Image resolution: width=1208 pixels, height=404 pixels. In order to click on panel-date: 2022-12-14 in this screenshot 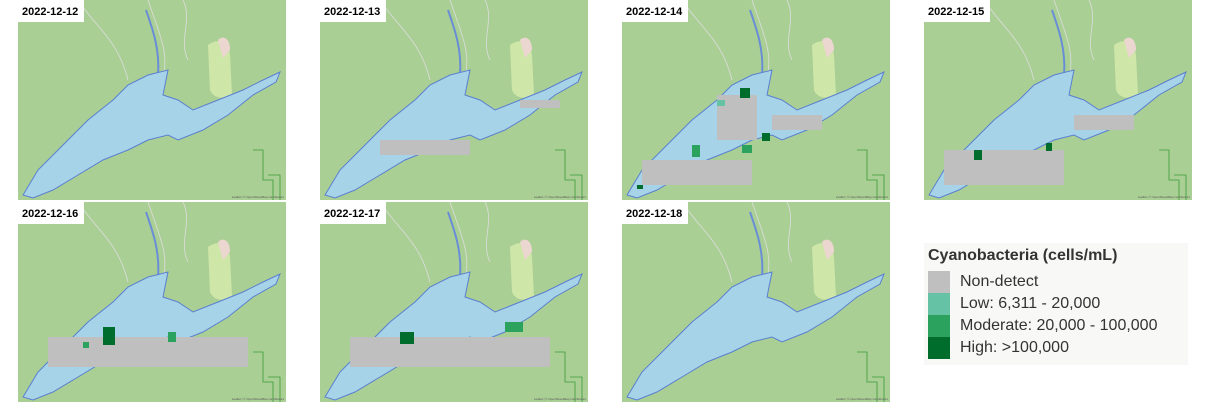, I will do `click(654, 12)`.